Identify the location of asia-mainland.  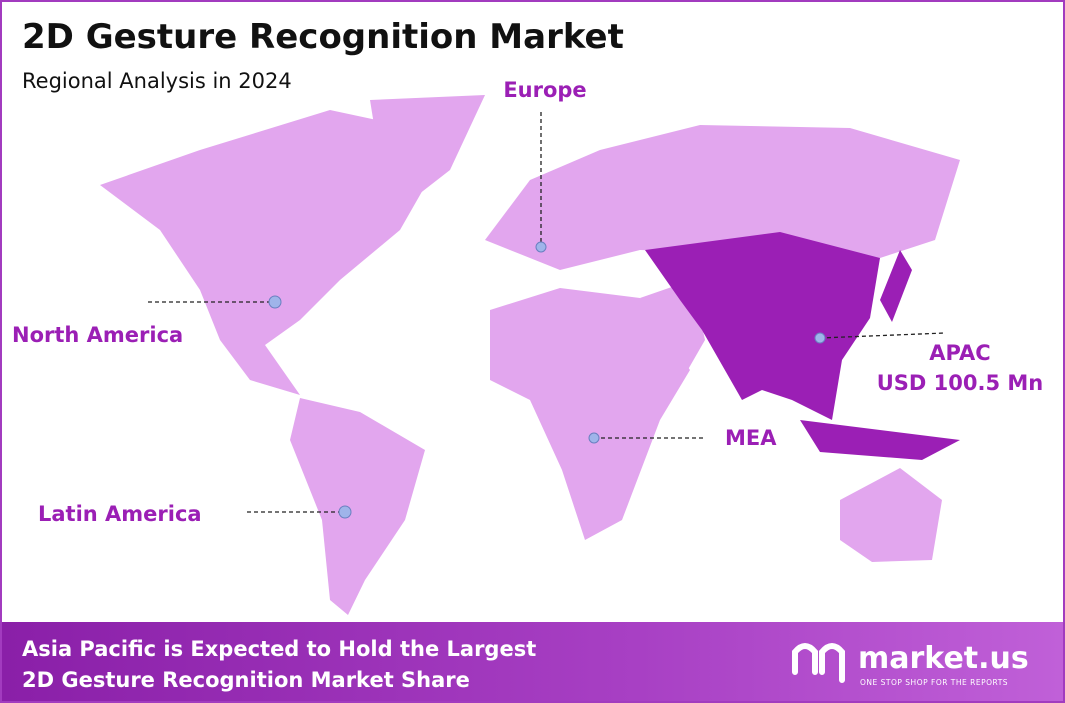
(762, 326).